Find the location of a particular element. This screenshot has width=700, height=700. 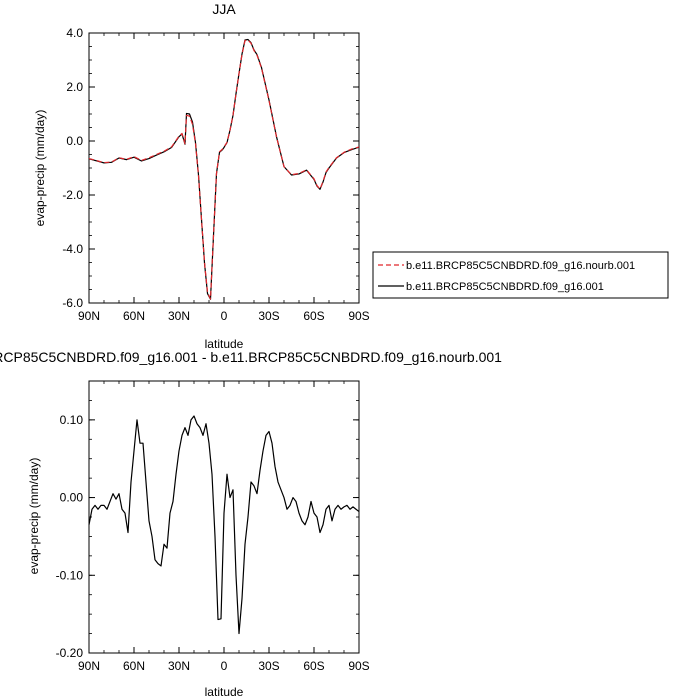

top-x-tick-label: 60N is located at coordinates (134, 316).